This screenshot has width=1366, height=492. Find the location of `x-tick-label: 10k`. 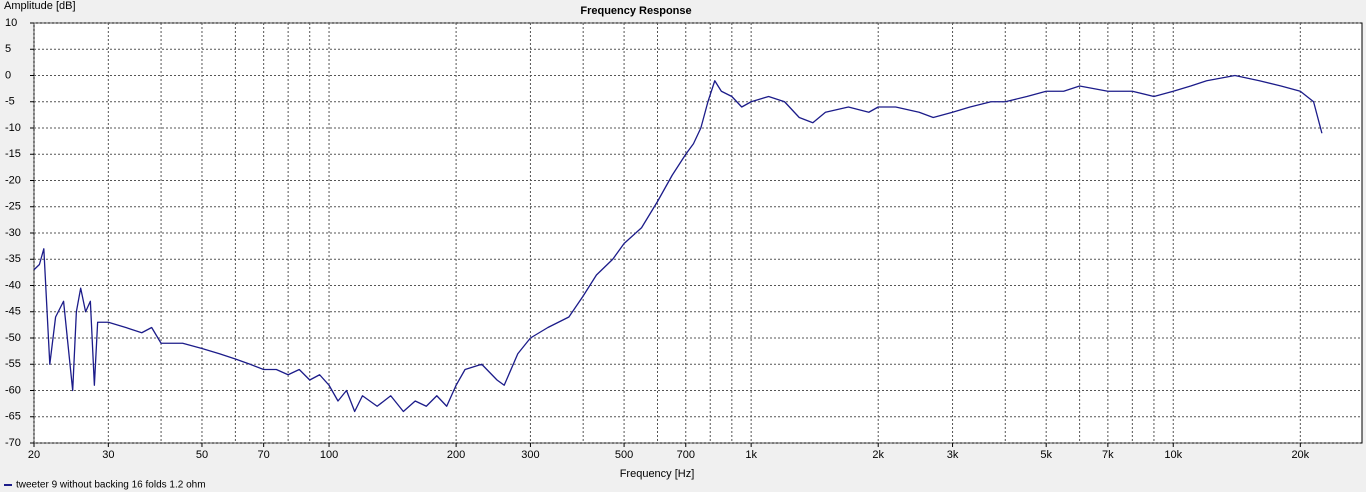

x-tick-label: 10k is located at coordinates (1173, 455).